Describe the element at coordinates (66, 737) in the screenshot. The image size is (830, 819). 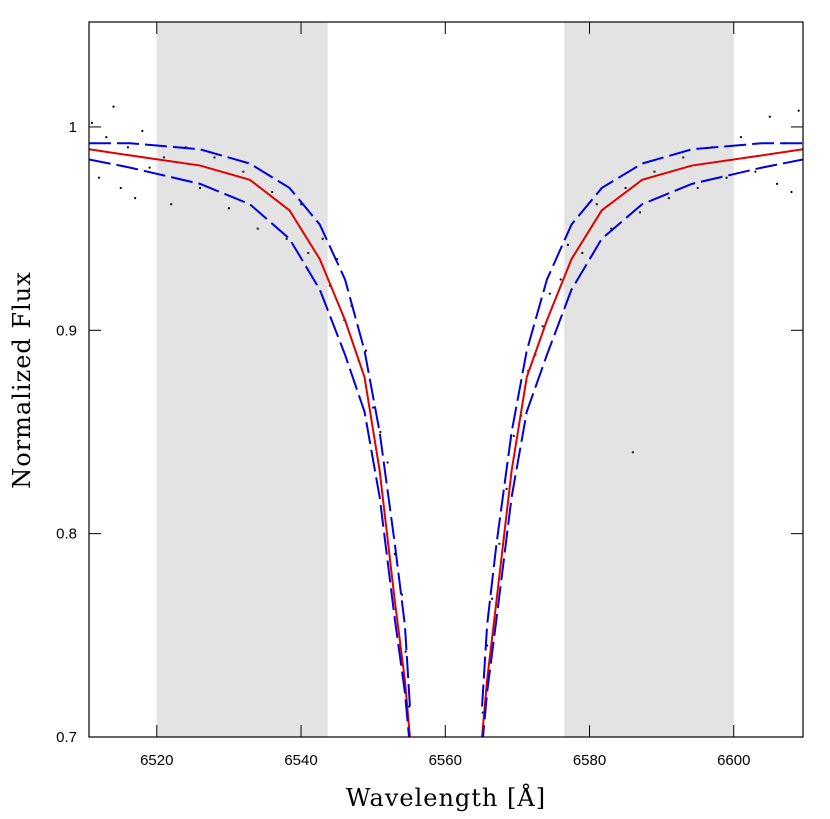
I see `y-tick-label: 0.7` at that location.